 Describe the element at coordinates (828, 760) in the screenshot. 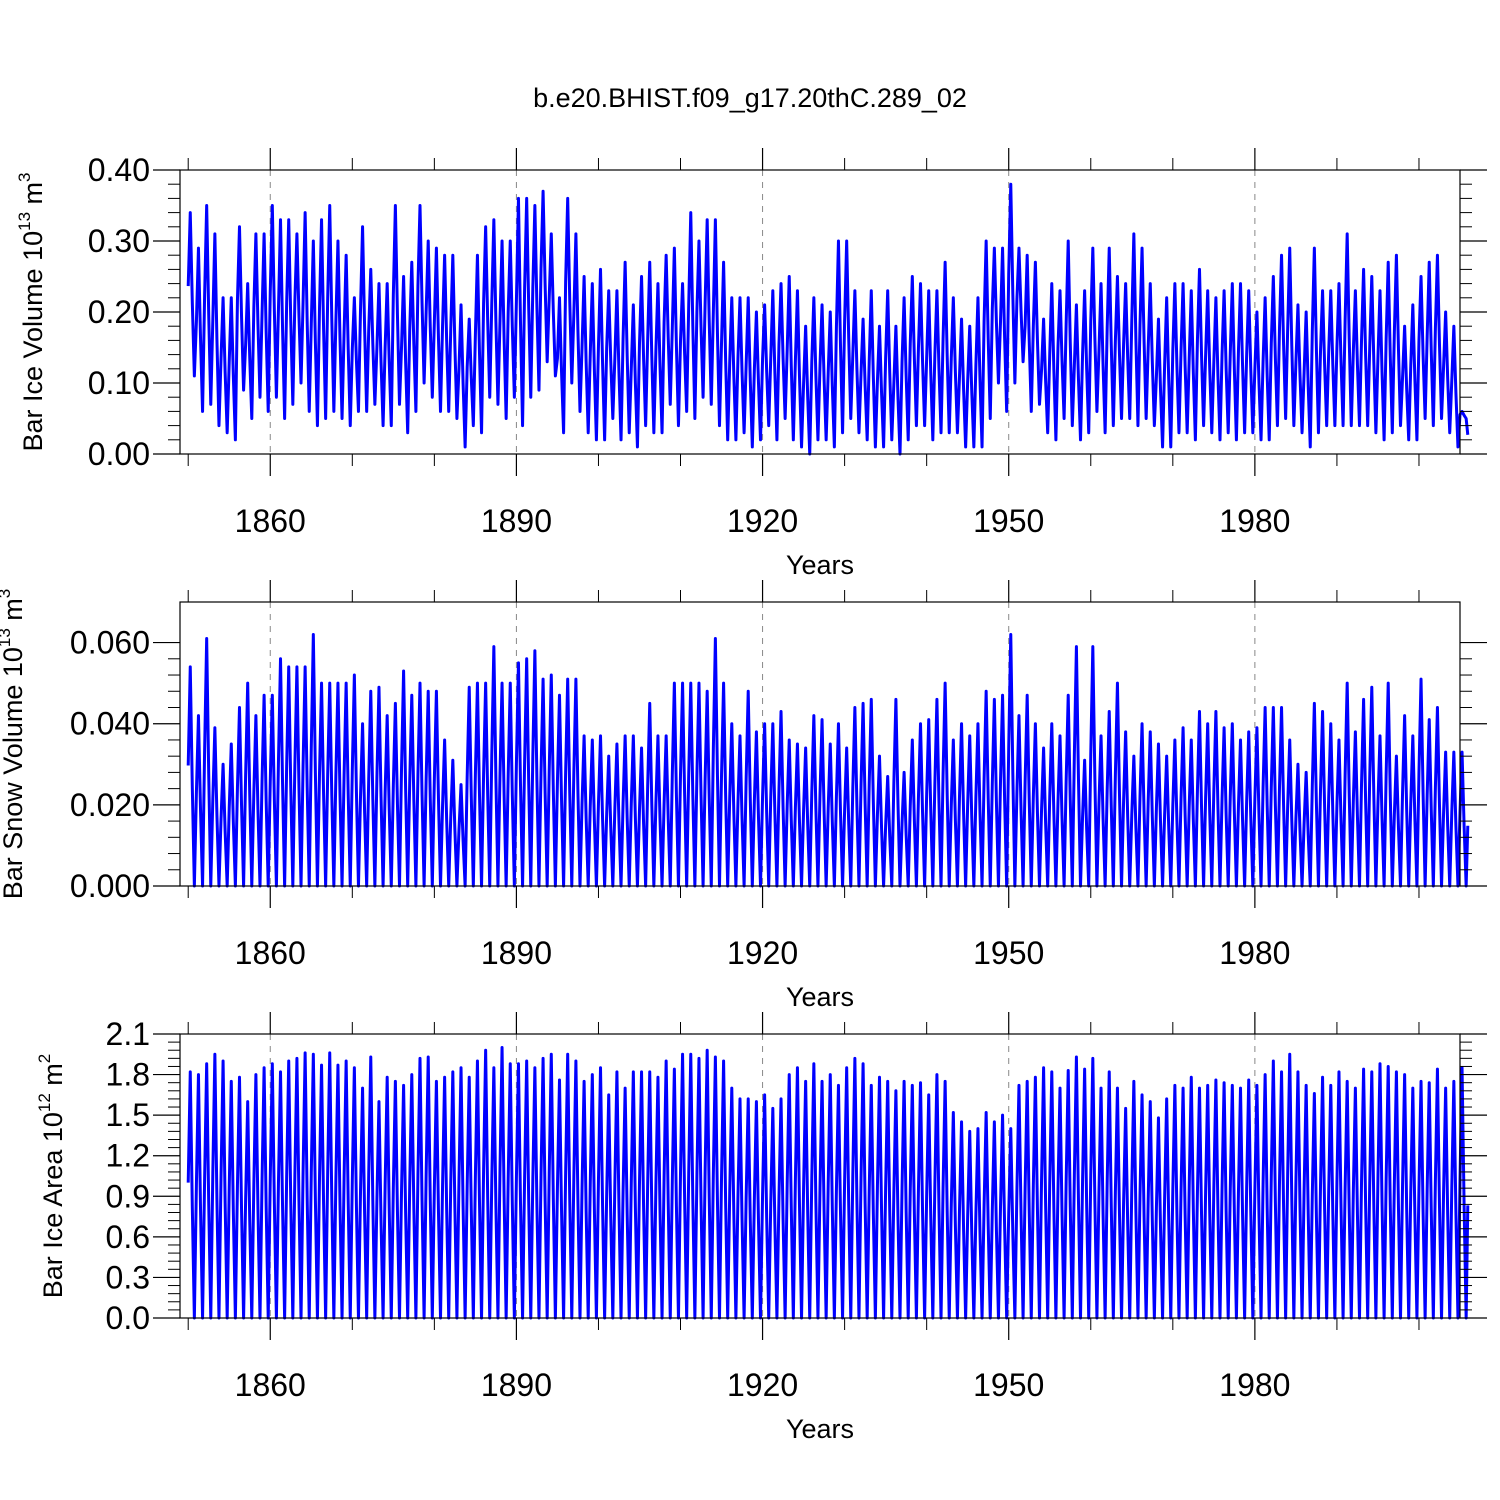

I see `series-line` at that location.